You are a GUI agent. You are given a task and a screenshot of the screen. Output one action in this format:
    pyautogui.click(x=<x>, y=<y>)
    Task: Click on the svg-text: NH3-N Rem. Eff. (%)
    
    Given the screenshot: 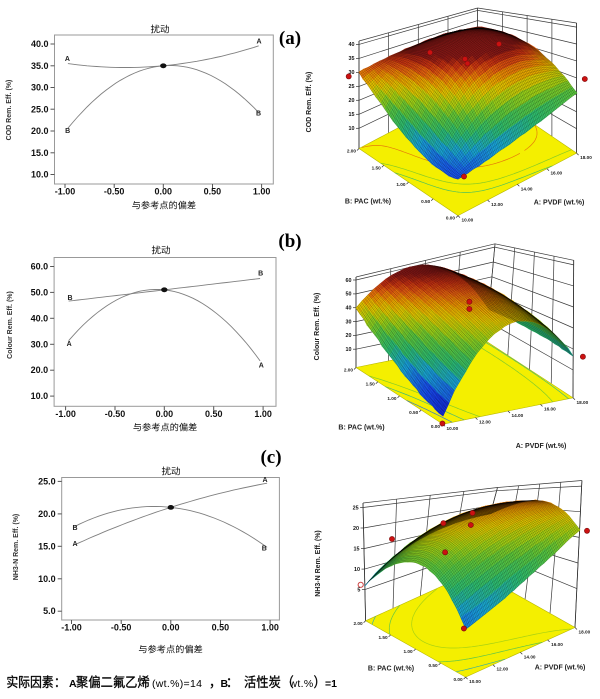 What is the action you would take?
    pyautogui.click(x=16, y=547)
    